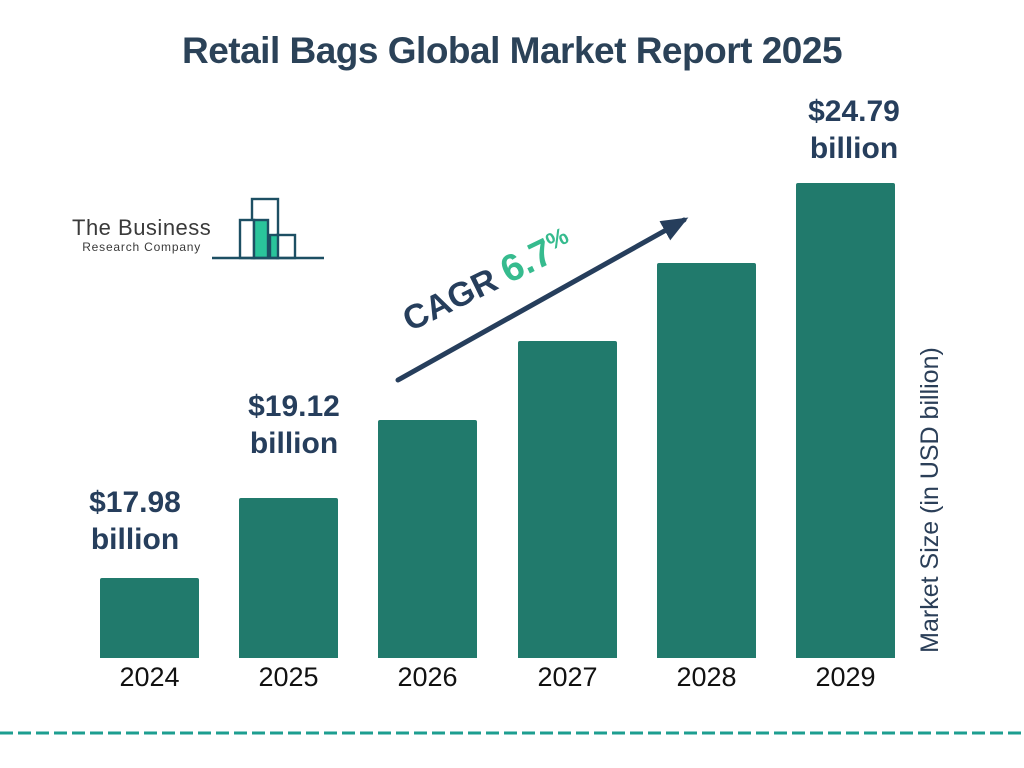 The width and height of the screenshot is (1024, 768). I want to click on bar-2027, so click(567, 499).